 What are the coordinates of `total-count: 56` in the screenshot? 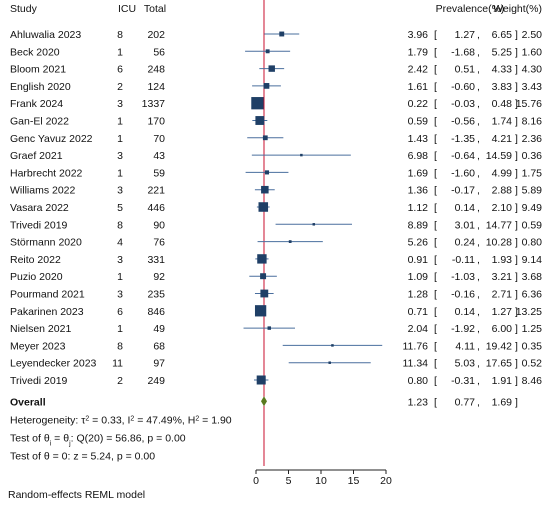 It's located at (159, 52).